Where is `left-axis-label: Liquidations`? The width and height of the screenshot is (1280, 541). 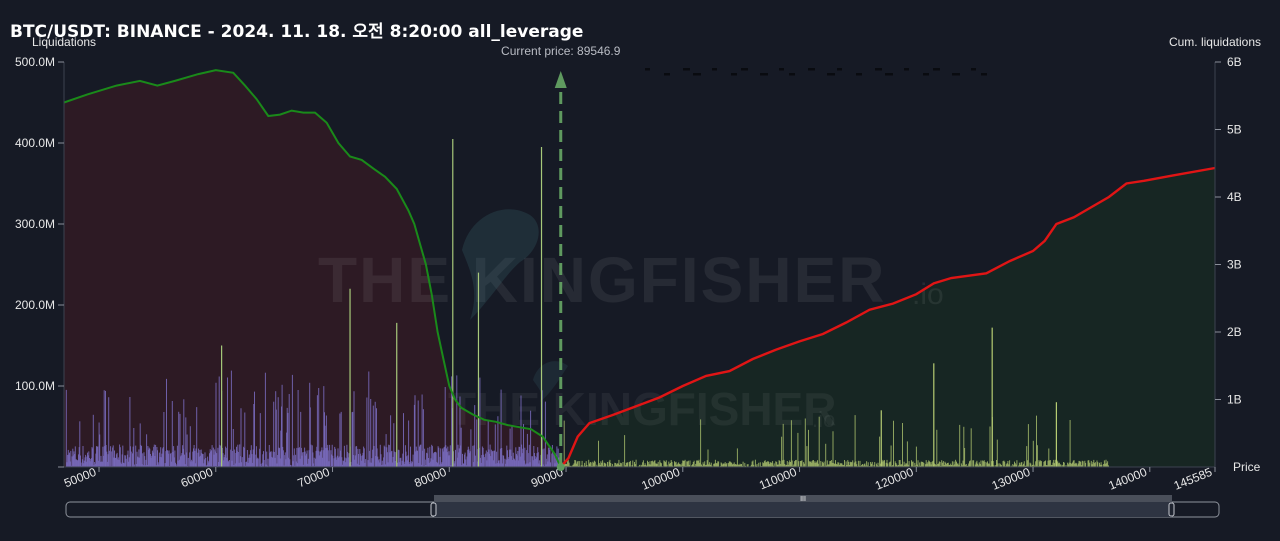
left-axis-label: Liquidations is located at coordinates (64, 42).